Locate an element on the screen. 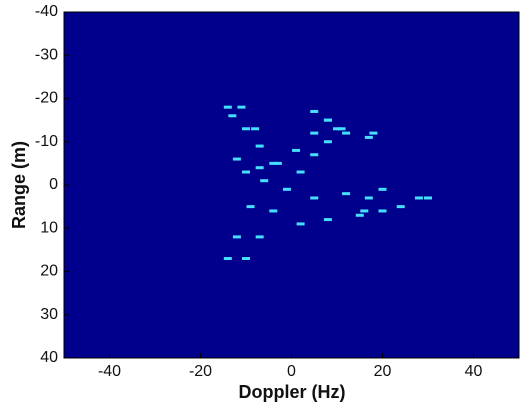  y-tick-label: 30 is located at coordinates (49, 314).